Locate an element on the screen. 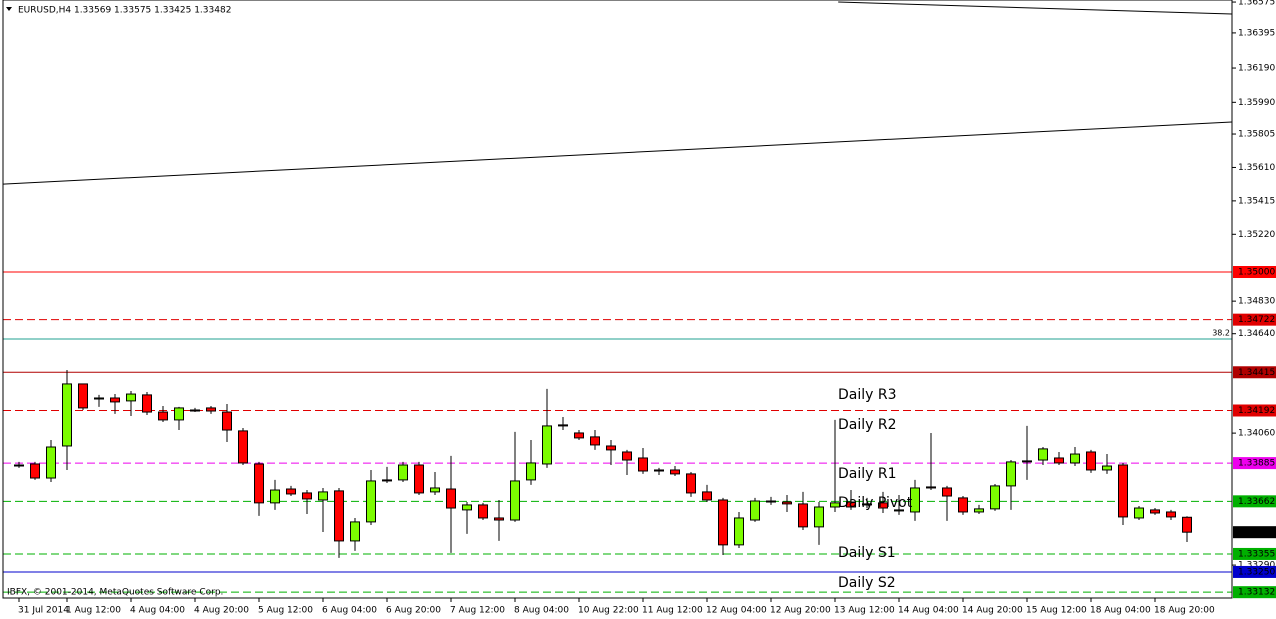 The image size is (1276, 619). y-tick-label: 1.35610 is located at coordinates (1256, 168).